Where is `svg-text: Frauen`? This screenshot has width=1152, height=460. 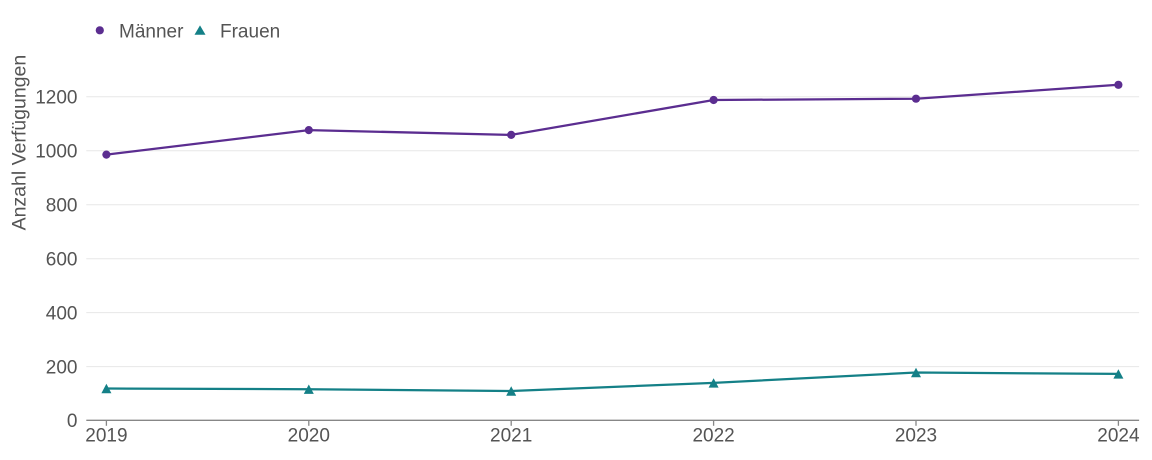 svg-text: Frauen is located at coordinates (250, 31).